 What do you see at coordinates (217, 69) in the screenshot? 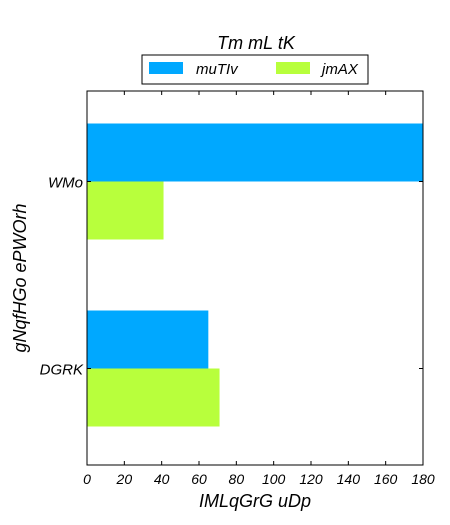
I see `legend-label-series-0: muTIv` at bounding box center [217, 69].